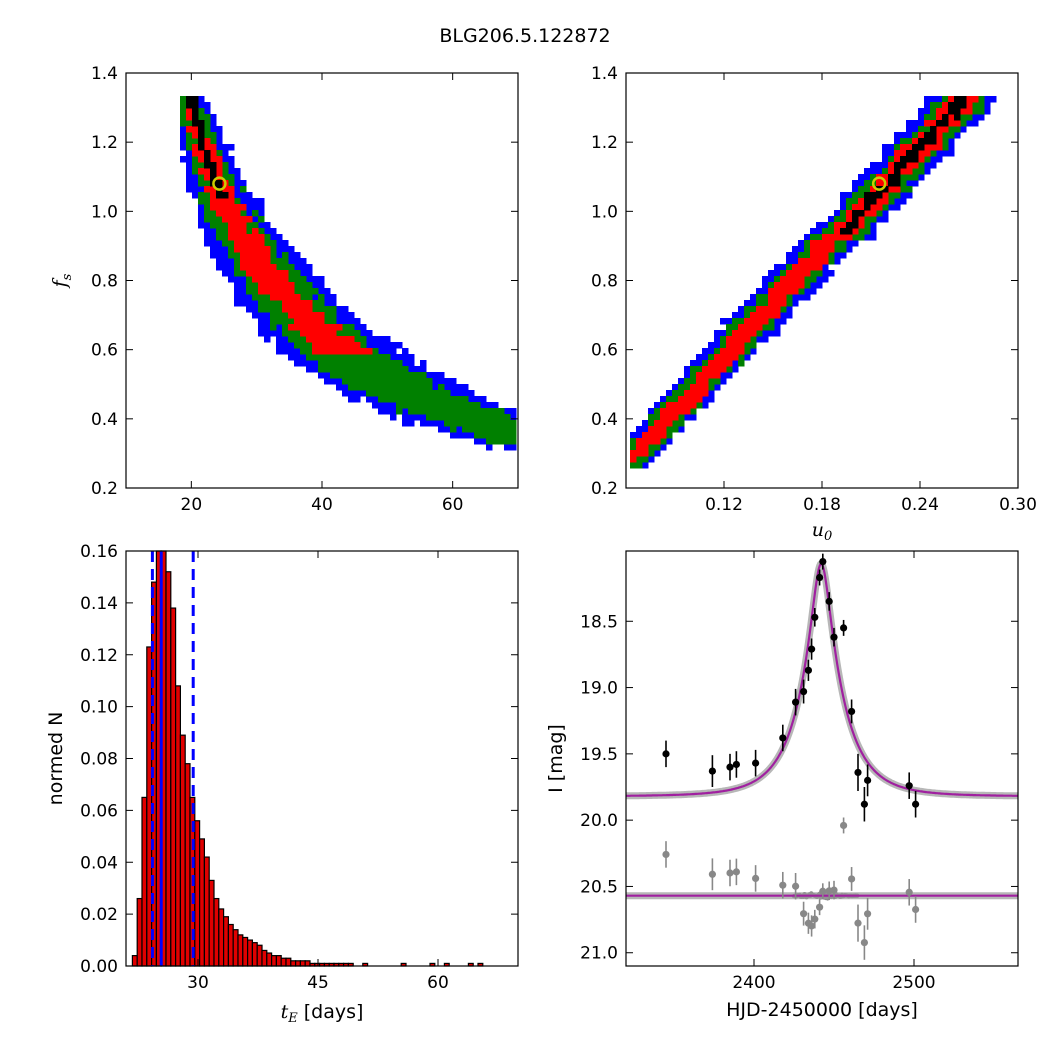  Describe the element at coordinates (99, 604) in the screenshot. I see `y-tick-label: 0.14` at that location.